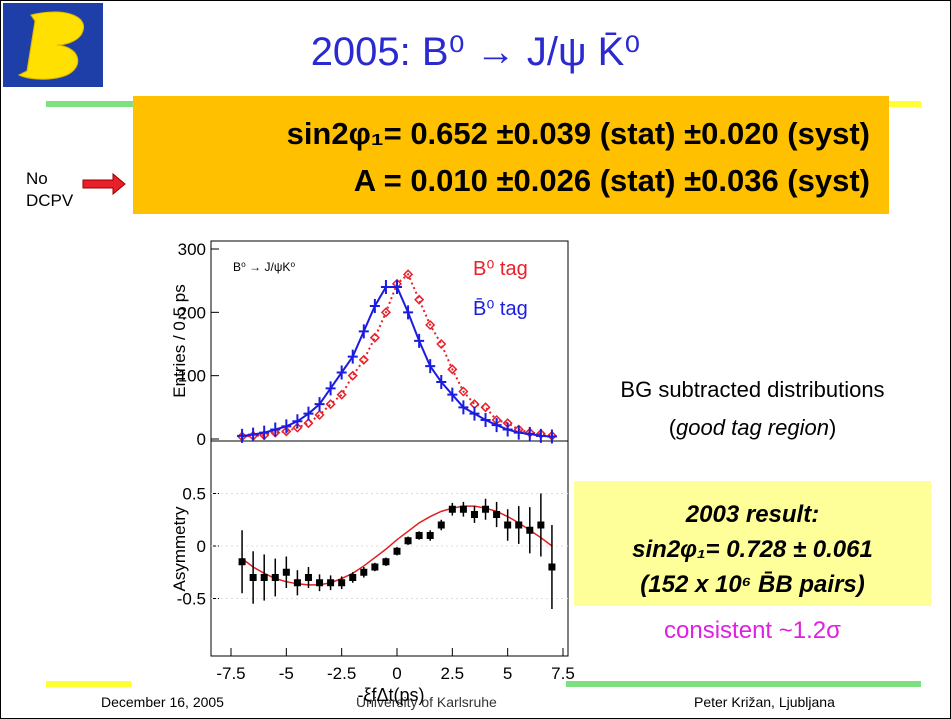 The height and width of the screenshot is (719, 951). What do you see at coordinates (752, 630) in the screenshot?
I see `verdict: consistent ~1.2σ` at bounding box center [752, 630].